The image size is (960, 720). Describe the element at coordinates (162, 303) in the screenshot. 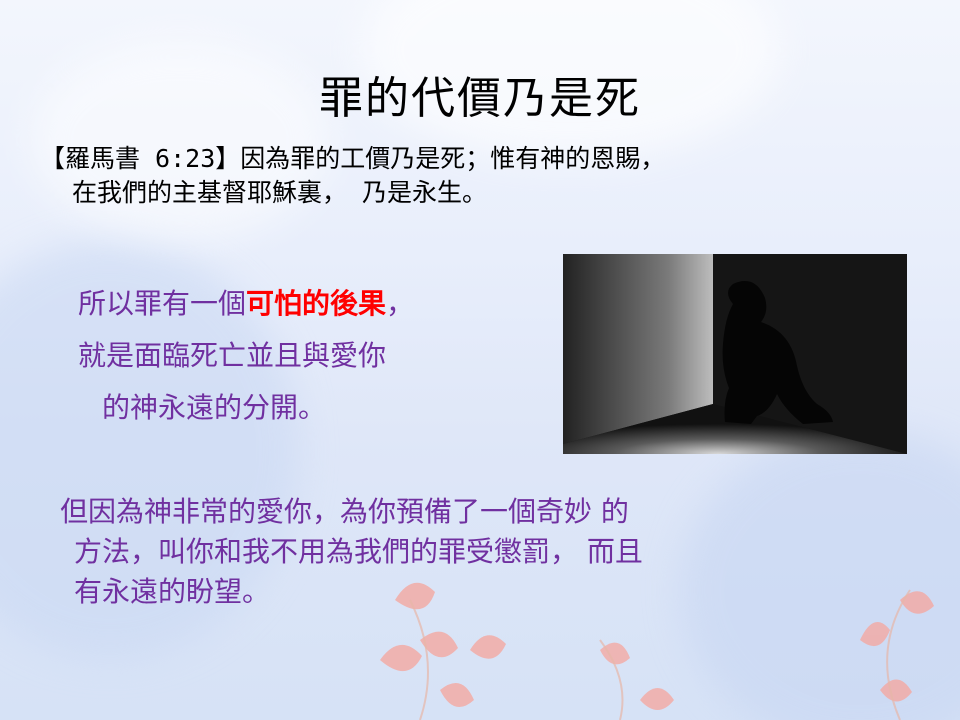

I see `consequence-prefix: 所以罪有一個` at that location.